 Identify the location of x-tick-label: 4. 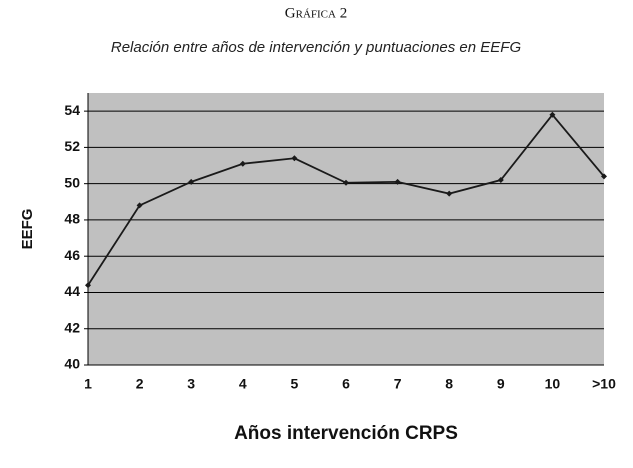
(243, 384).